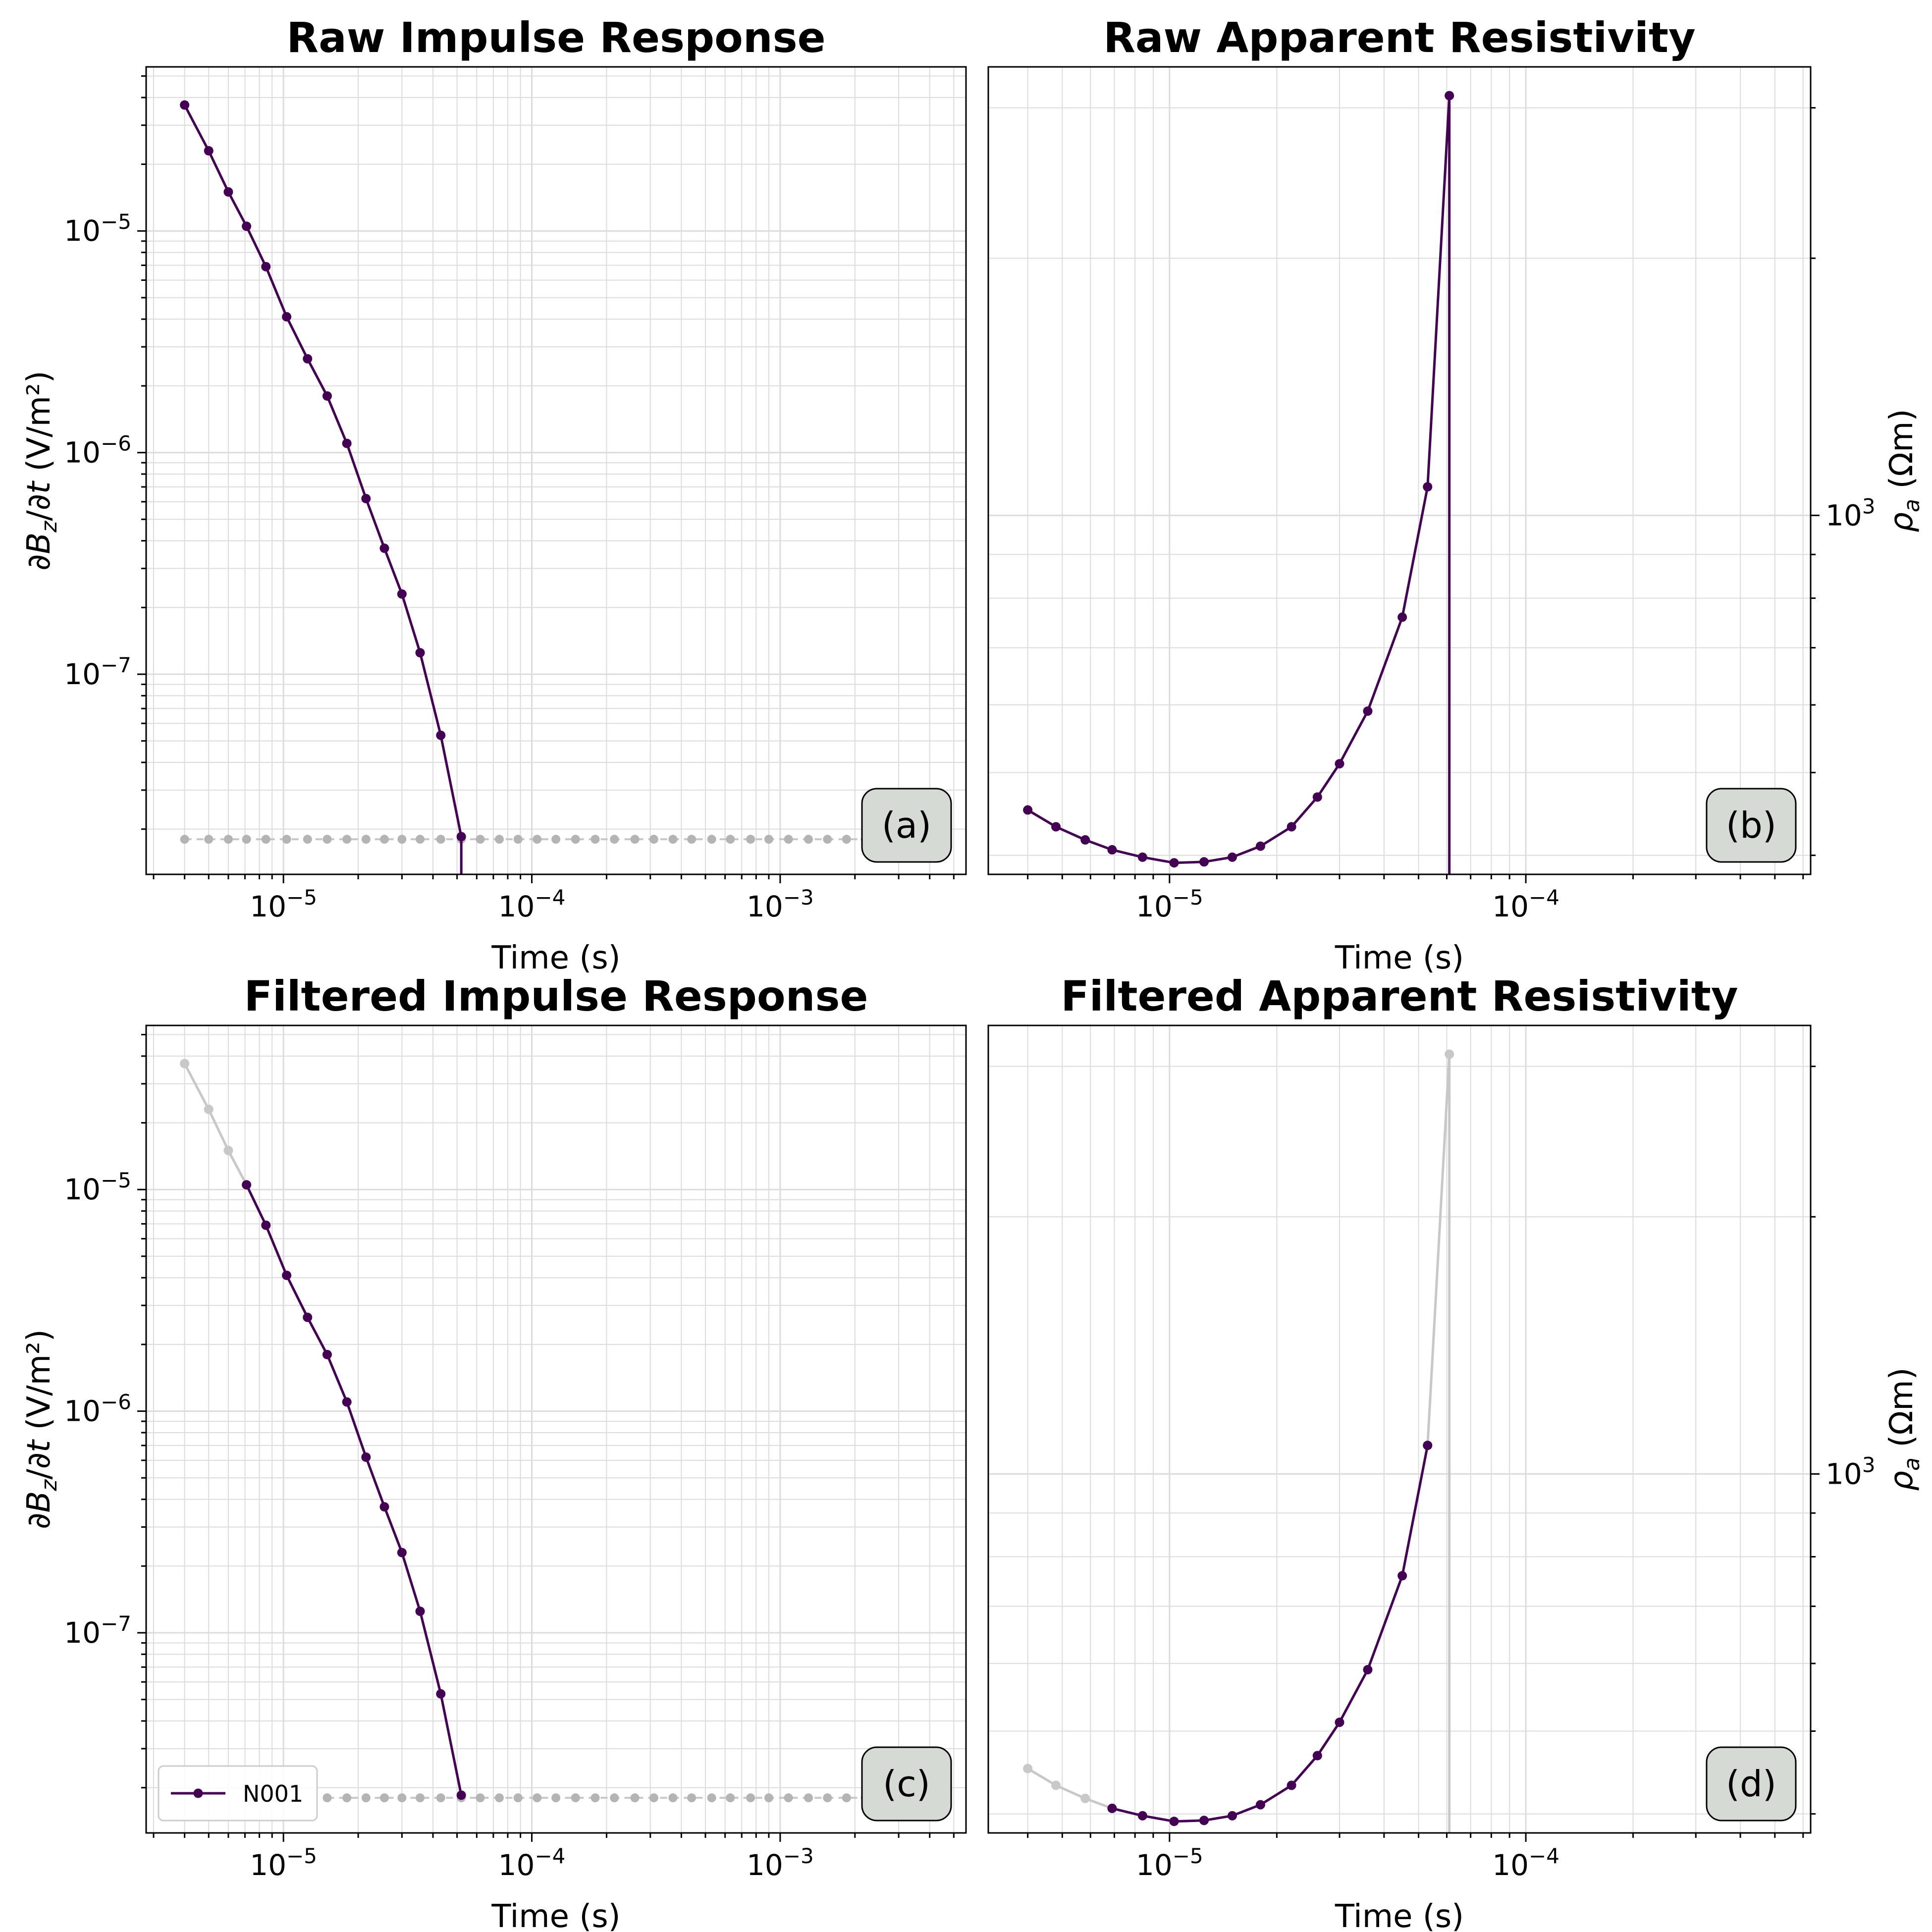 Image resolution: width=1932 pixels, height=1932 pixels. What do you see at coordinates (555, 38) in the screenshot?
I see `chart-title: Raw Impulse Response` at bounding box center [555, 38].